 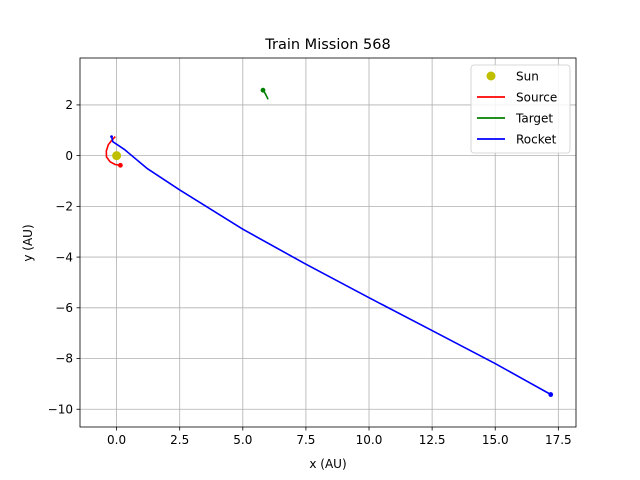 I want to click on x-tick-label: 0.0, so click(x=116, y=440).